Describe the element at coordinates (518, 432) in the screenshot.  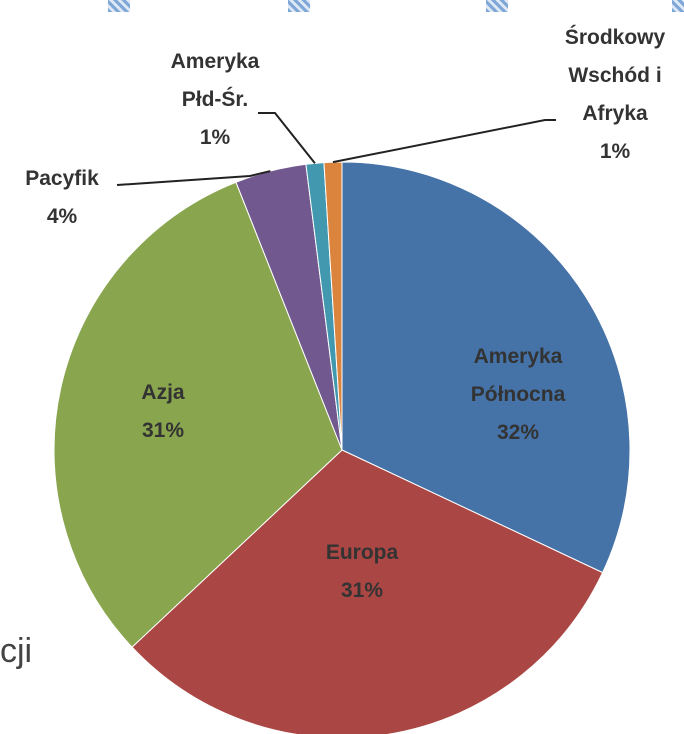
I see `label-value: 32%` at that location.